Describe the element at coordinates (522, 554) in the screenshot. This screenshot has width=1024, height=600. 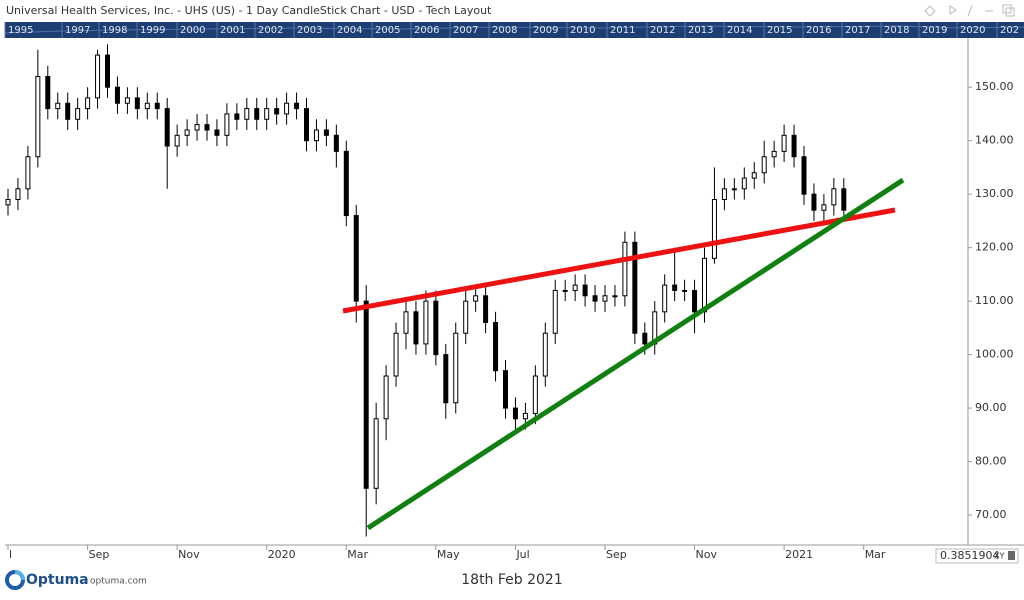
I see `x-tick-label: Jul` at that location.